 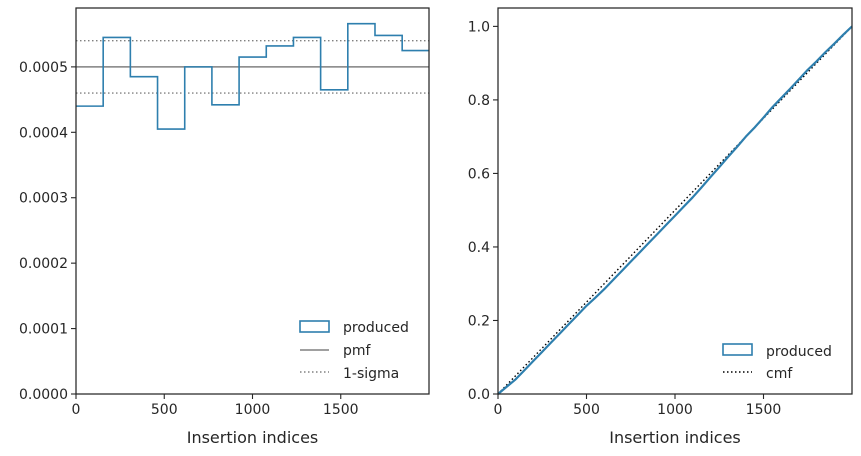 I want to click on left-y-tick-label: 0.0003, so click(x=43, y=199).